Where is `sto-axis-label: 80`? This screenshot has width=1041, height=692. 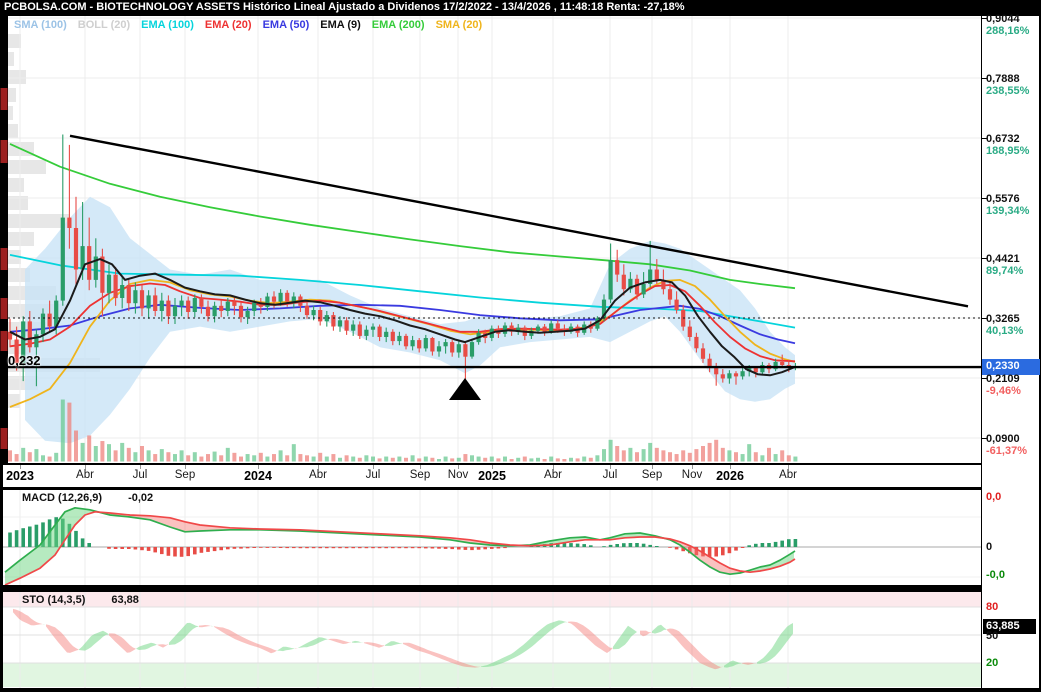
sto-axis-label: 80 is located at coordinates (992, 607).